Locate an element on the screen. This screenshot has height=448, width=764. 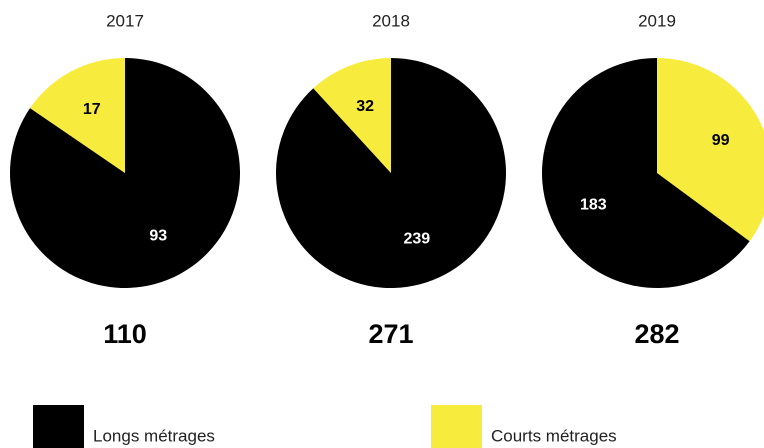
slice-label: 17 is located at coordinates (92, 109).